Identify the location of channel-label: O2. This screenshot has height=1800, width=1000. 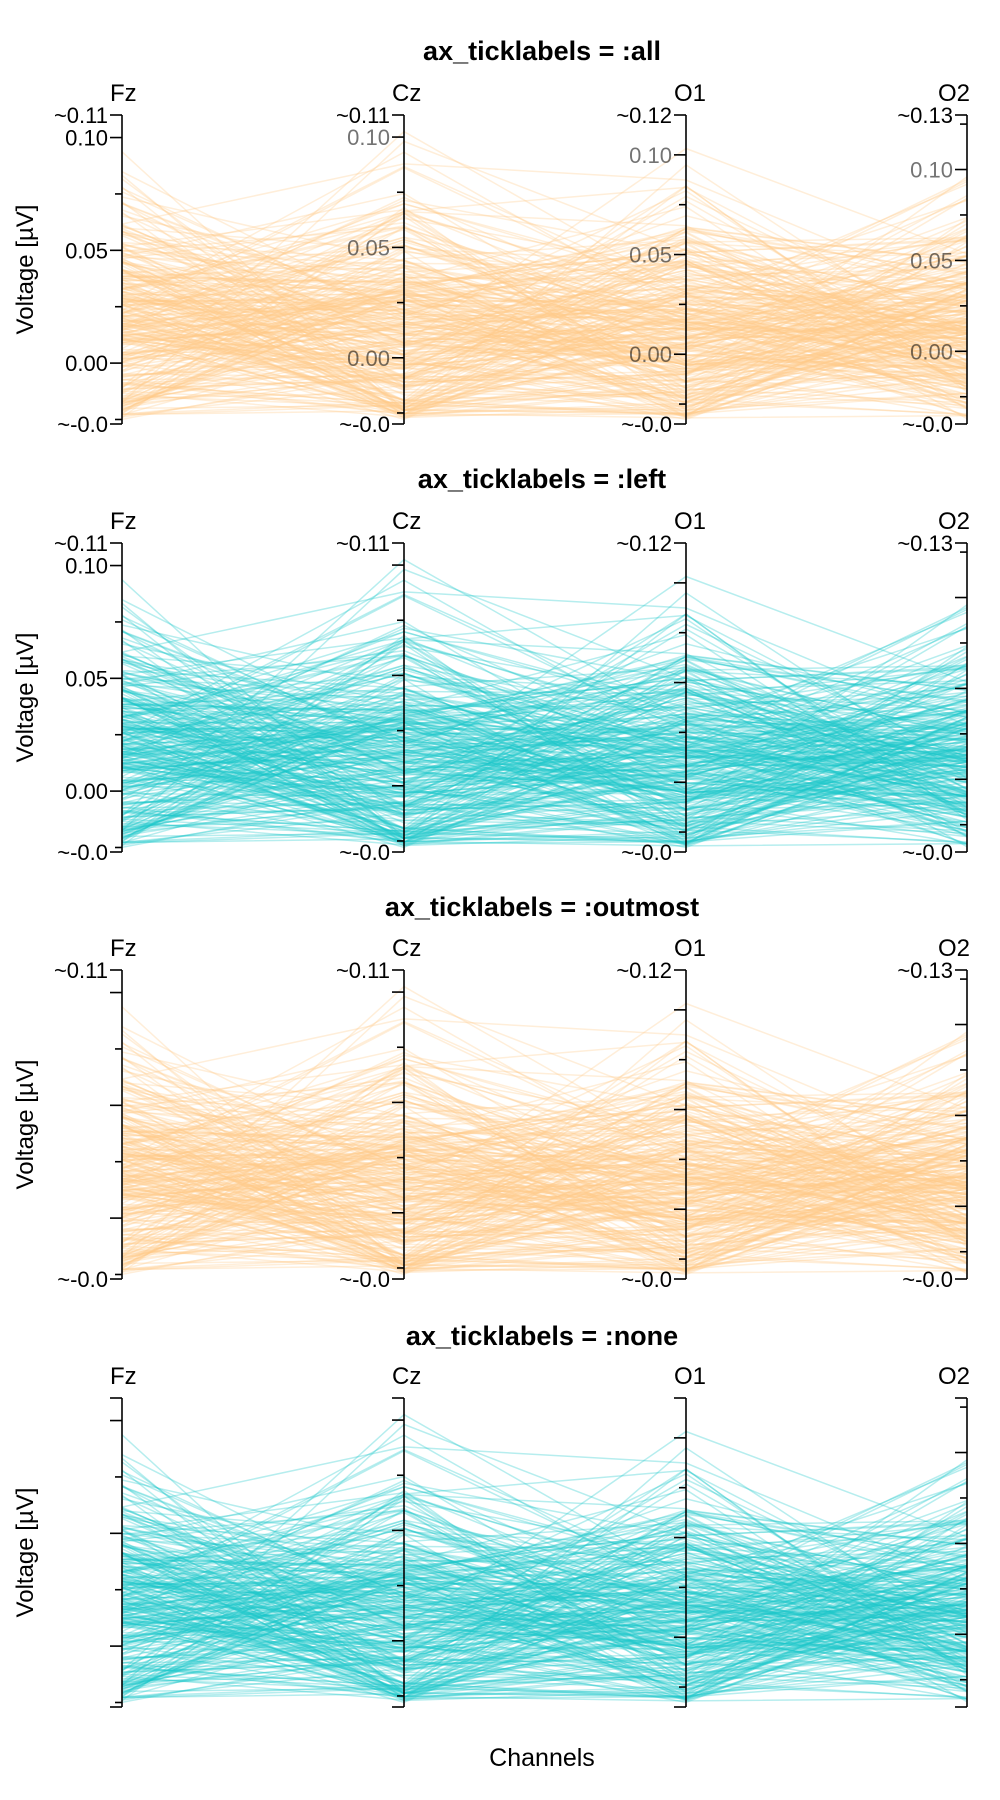
(954, 948).